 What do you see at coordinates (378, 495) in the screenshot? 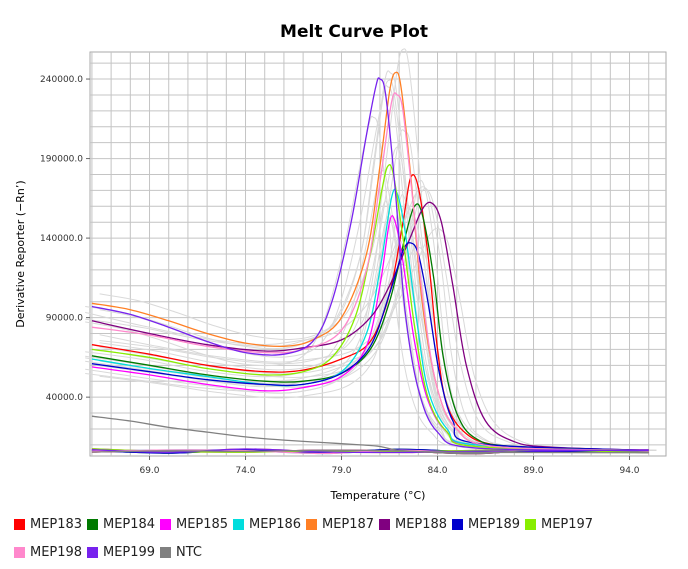
I see `x-axis-label: Temperature (°C)` at bounding box center [378, 495].